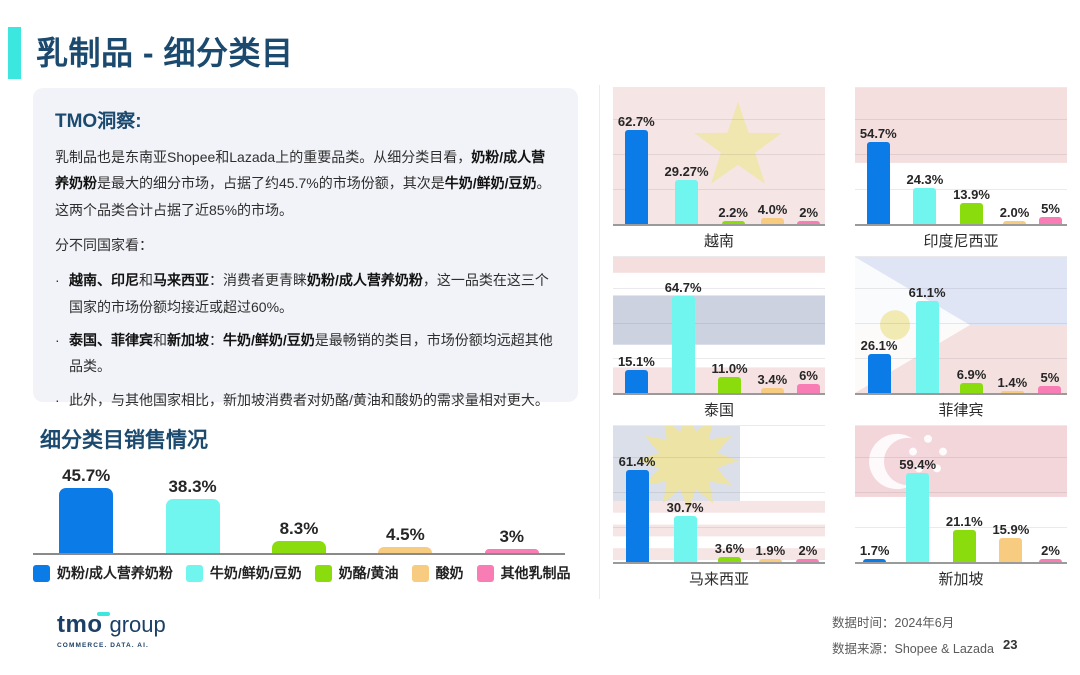  What do you see at coordinates (729, 368) in the screenshot?
I see `bar-value-label: 11.0%` at bounding box center [729, 368].